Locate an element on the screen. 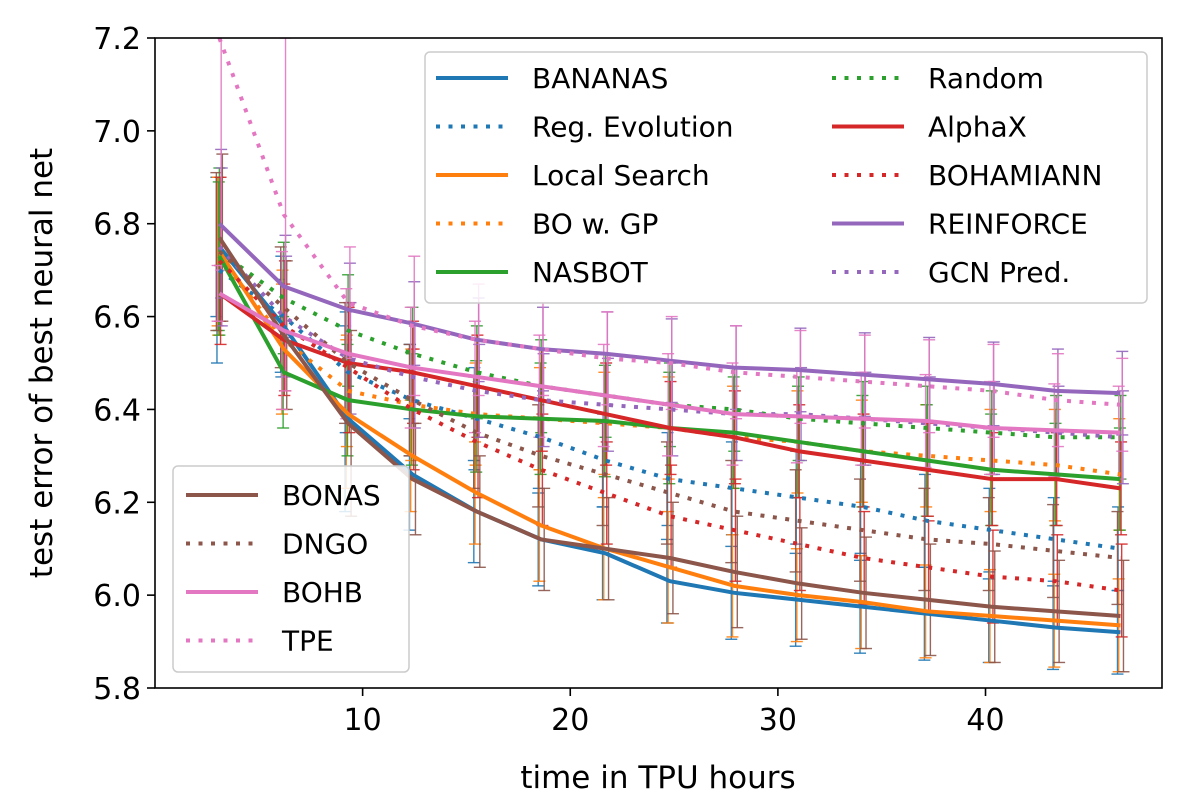 This screenshot has width=1190, height=808. legend-label-random: Random is located at coordinates (986, 78).